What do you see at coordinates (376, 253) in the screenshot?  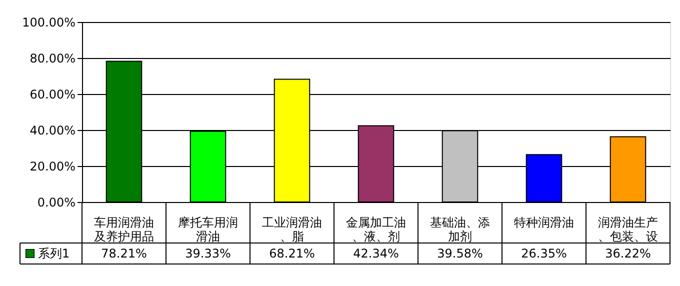 I see `data-label: 42.34%` at bounding box center [376, 253].